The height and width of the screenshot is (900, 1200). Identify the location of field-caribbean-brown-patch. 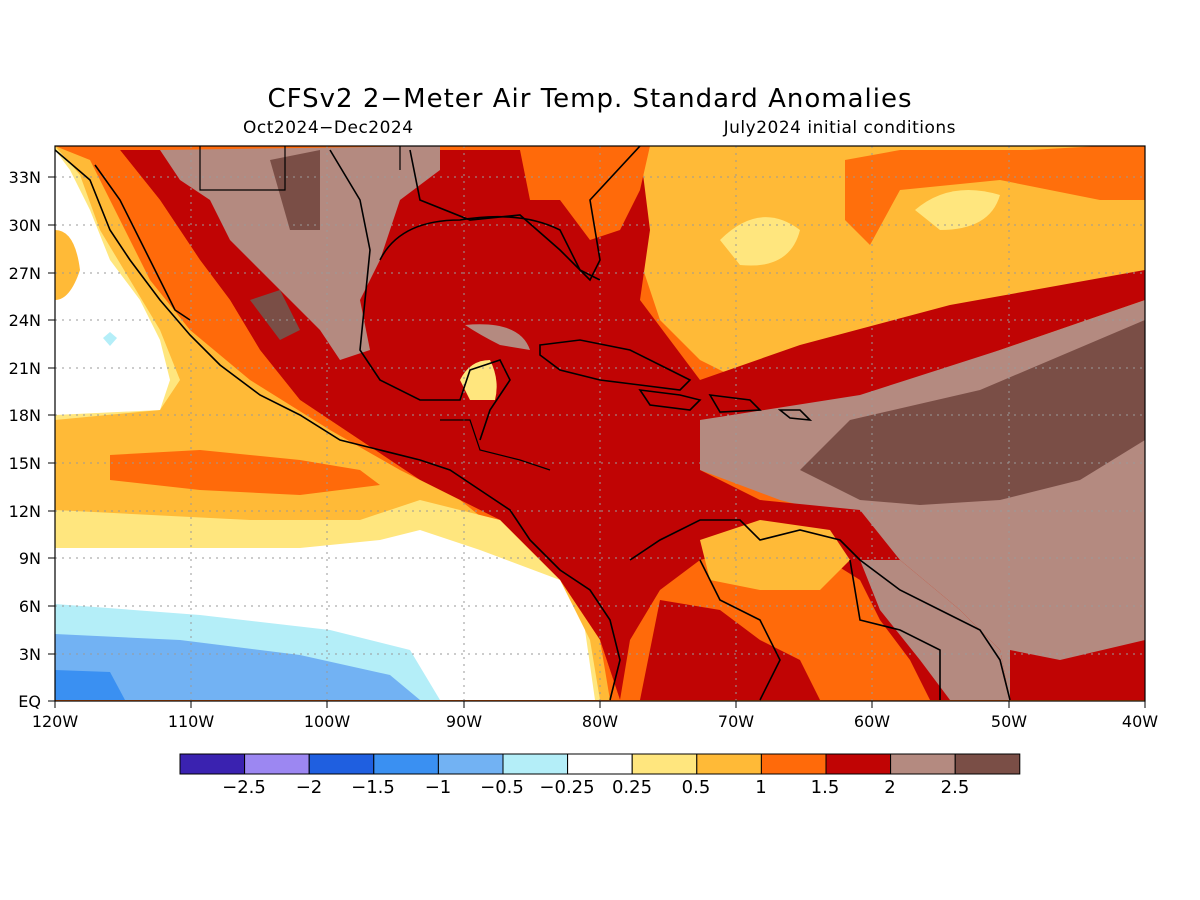
(497, 337).